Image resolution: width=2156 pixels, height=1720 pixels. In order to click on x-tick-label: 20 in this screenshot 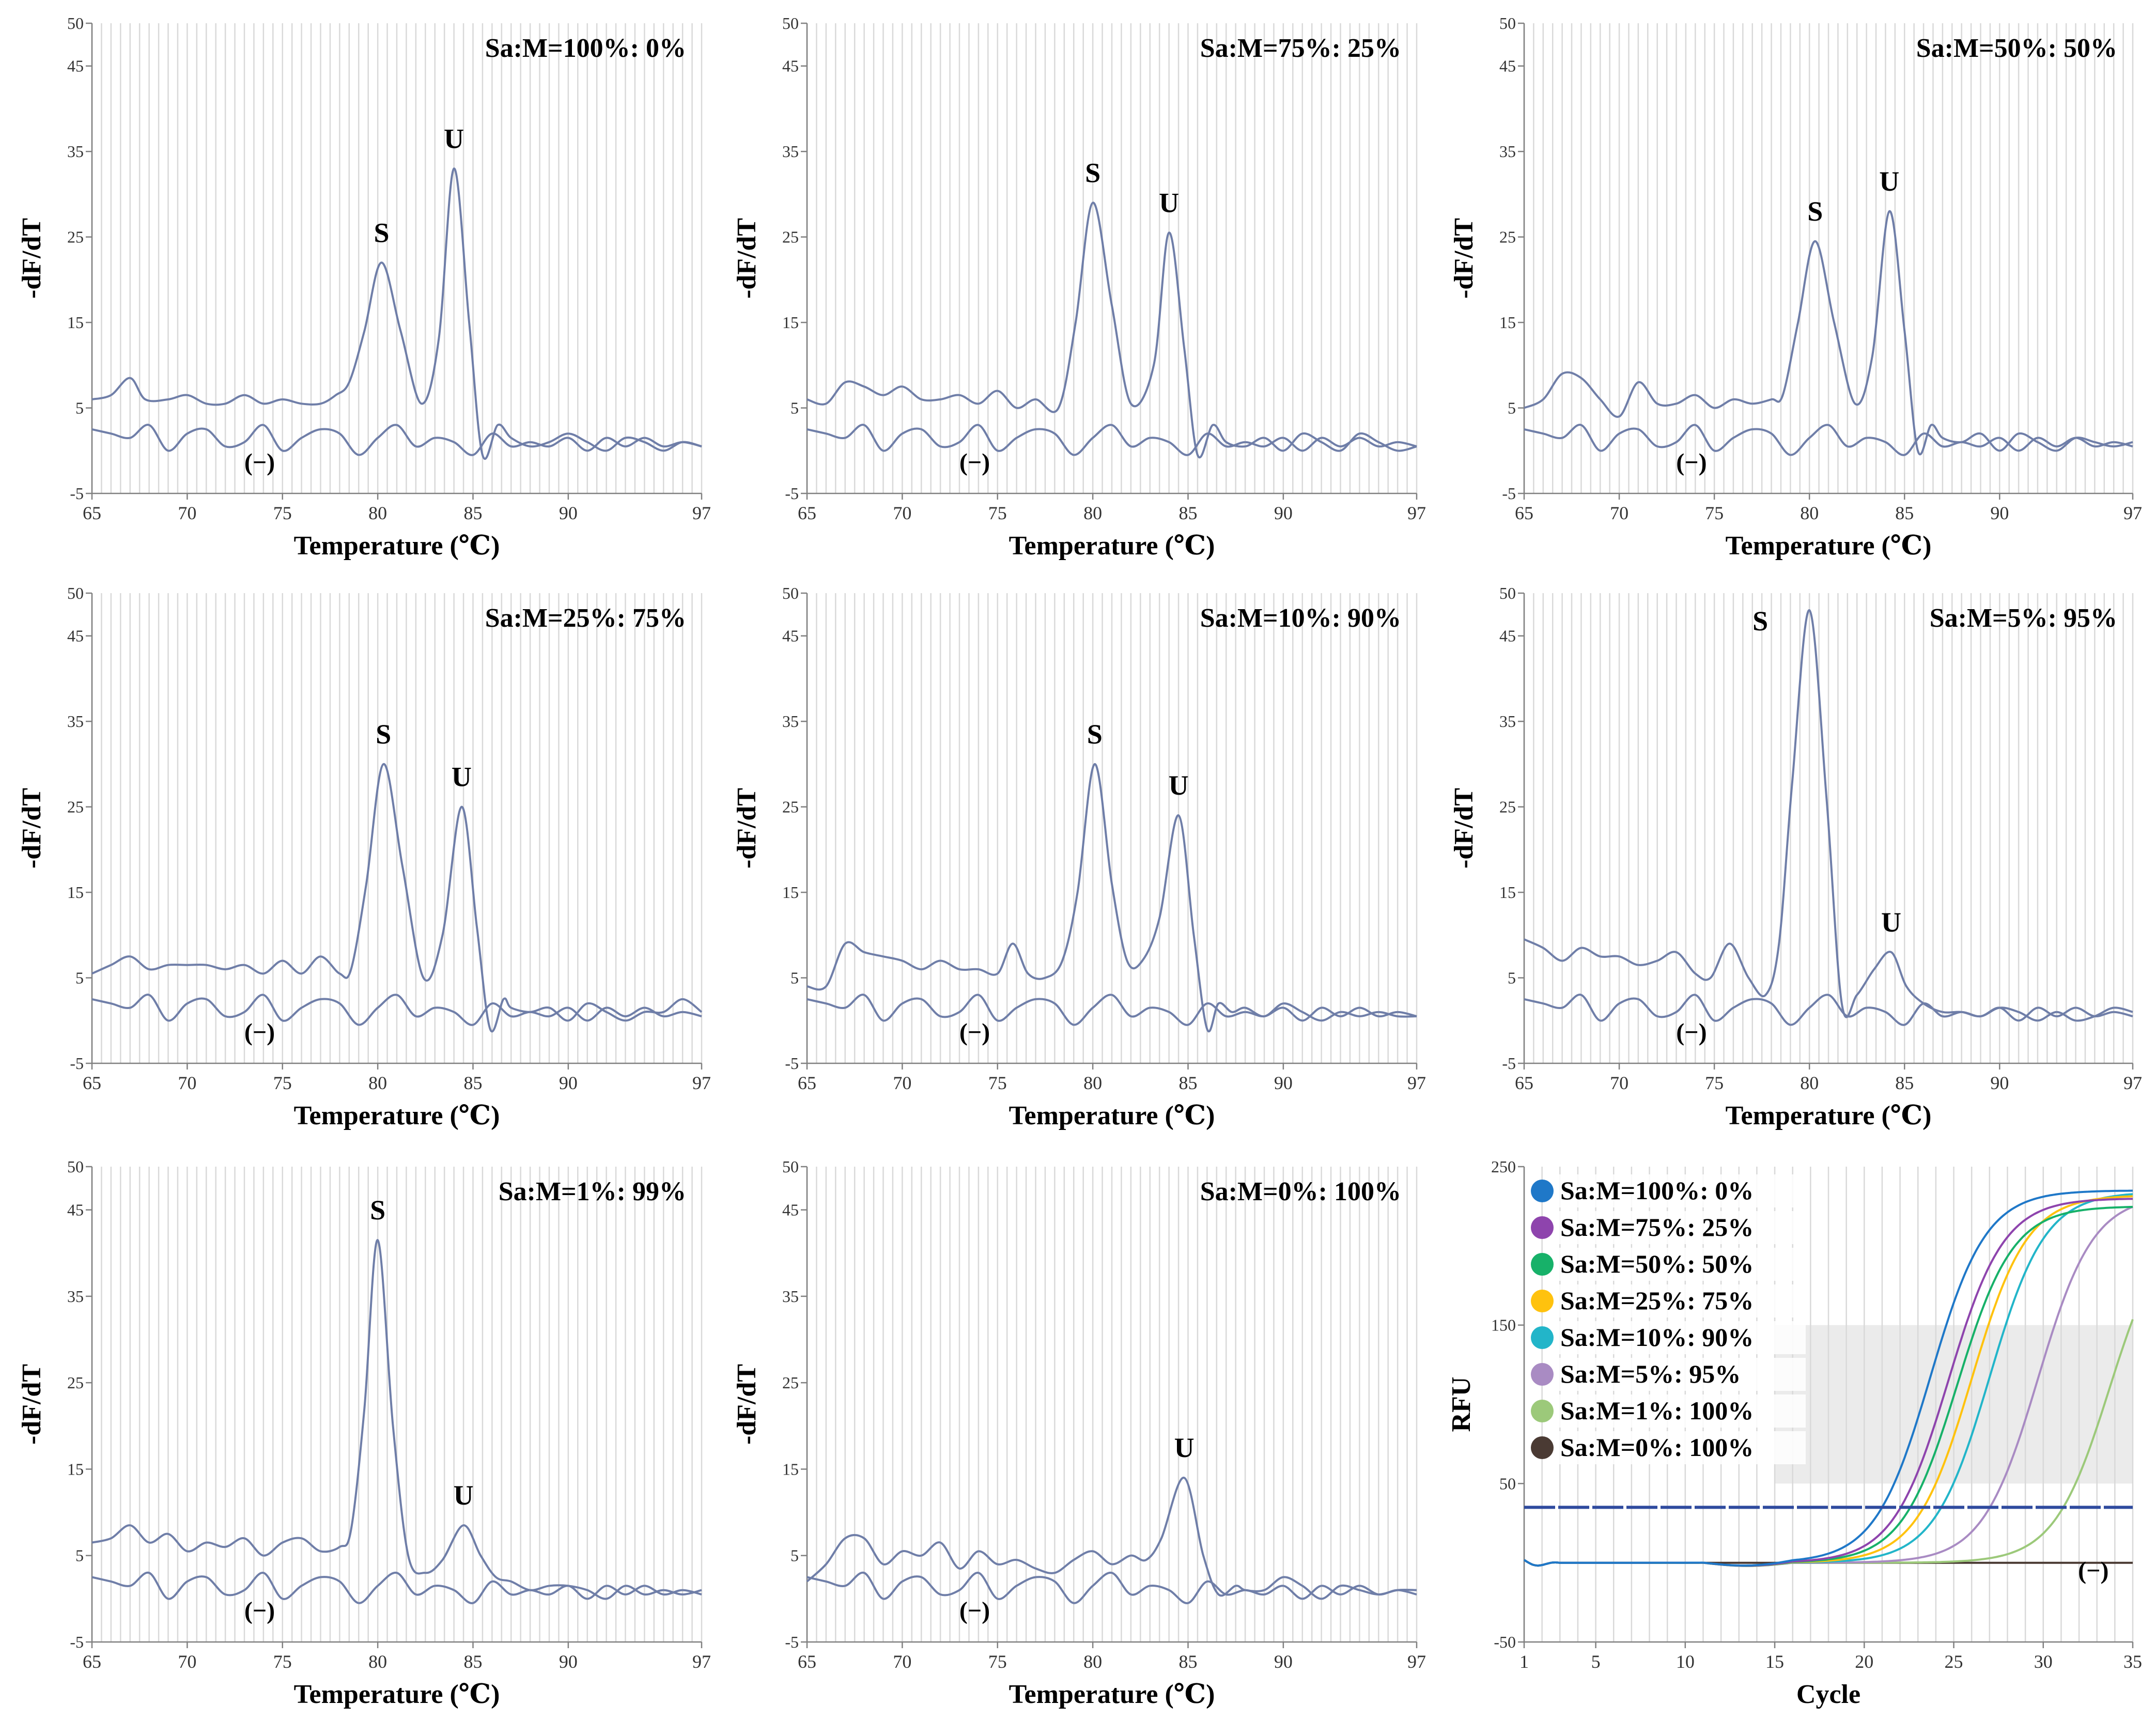, I will do `click(1864, 1661)`.